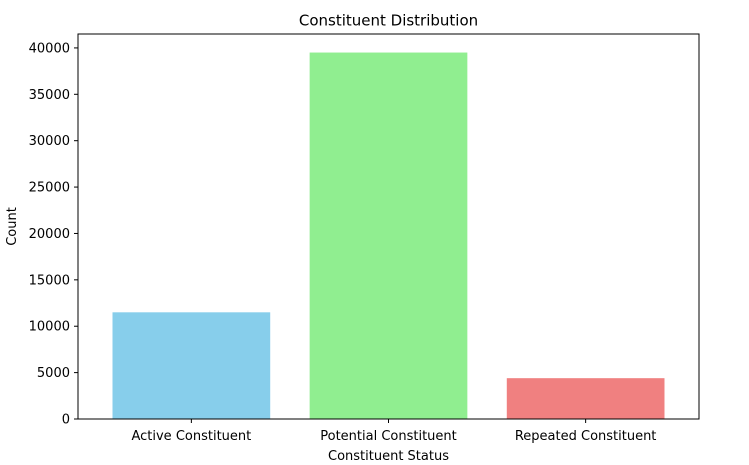 The image size is (749, 465). What do you see at coordinates (49, 280) in the screenshot?
I see `y-tick-label: 15000` at bounding box center [49, 280].